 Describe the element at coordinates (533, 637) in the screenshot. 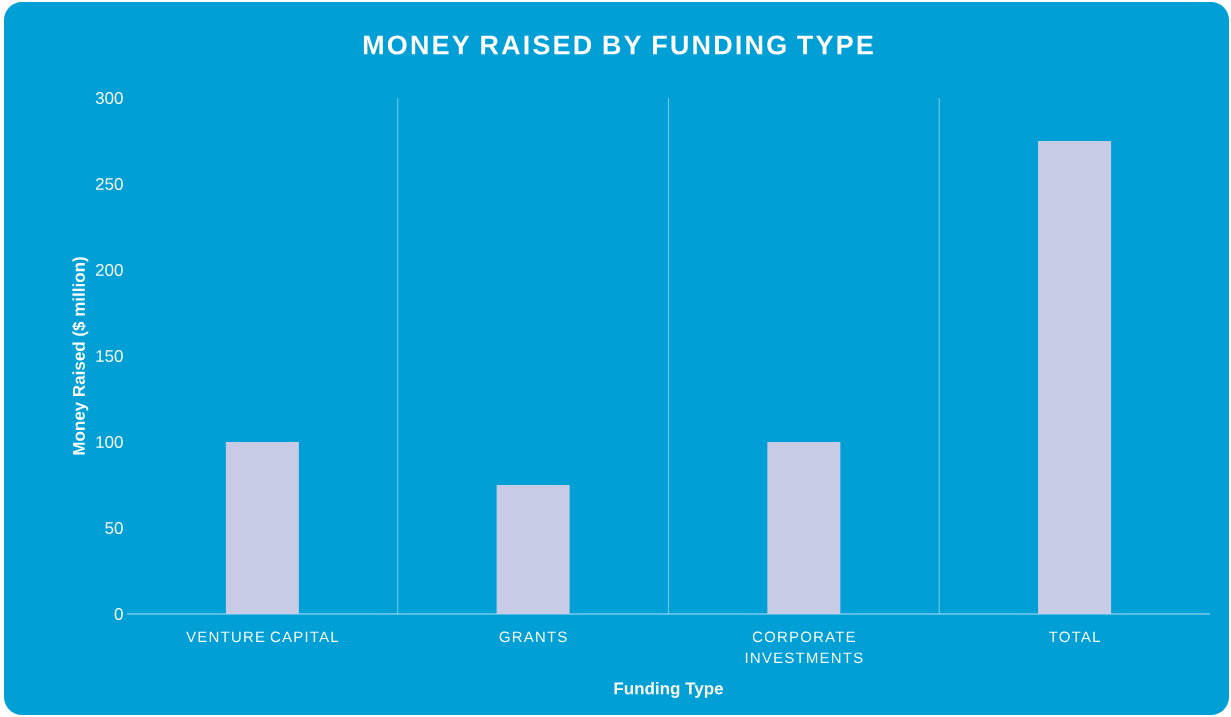

I see `x-tick-label: GRANTS` at that location.